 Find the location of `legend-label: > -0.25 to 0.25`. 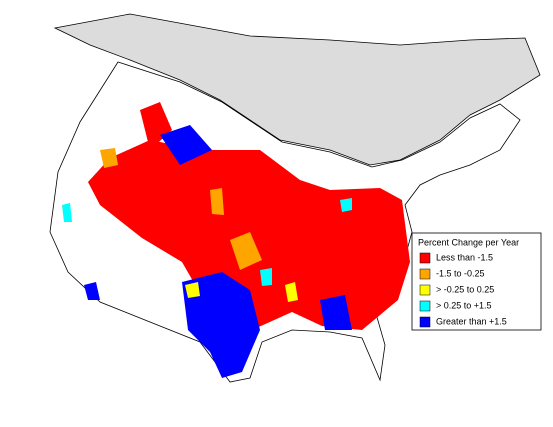

legend-label: > -0.25 to 0.25 is located at coordinates (465, 289).